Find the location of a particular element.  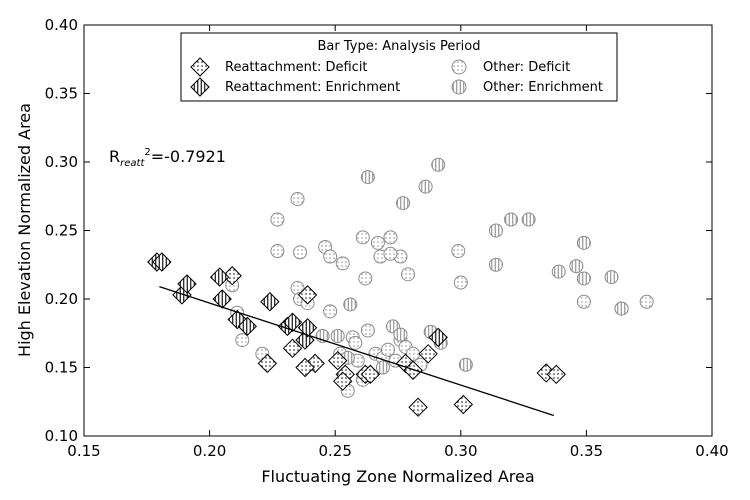

legend-label-reattachment-deficit: Reattachment: Deficit is located at coordinates (296, 67).